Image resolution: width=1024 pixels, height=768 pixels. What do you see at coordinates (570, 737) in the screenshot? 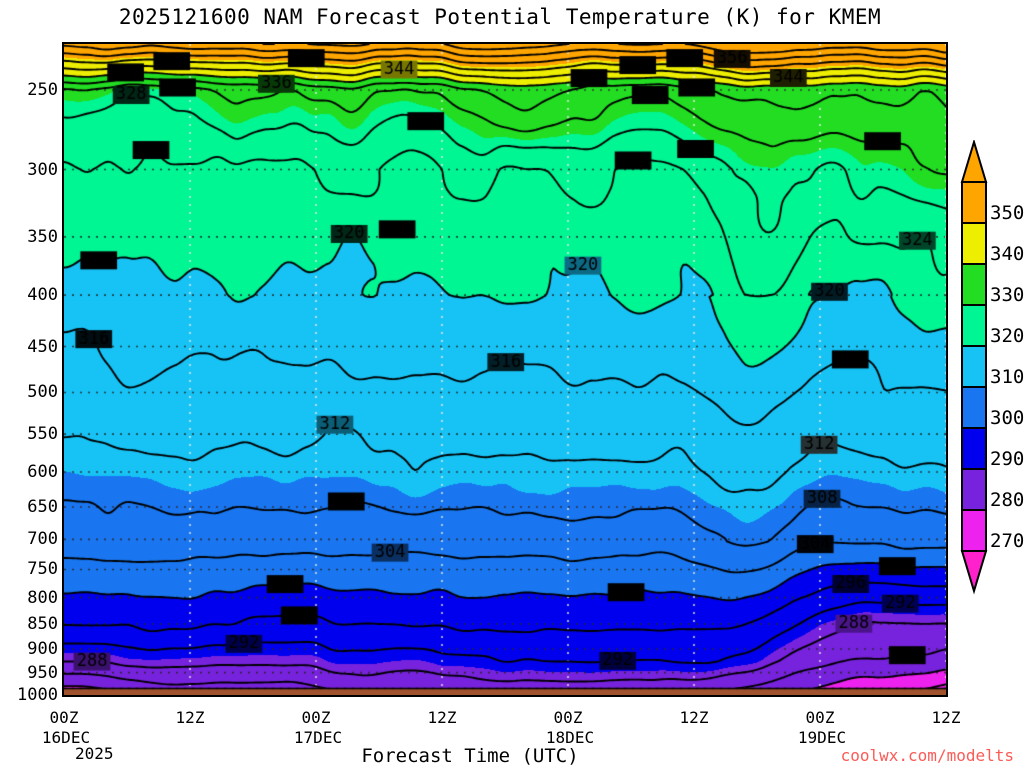
I see `x-axis-date-2: 18DEC` at bounding box center [570, 737].